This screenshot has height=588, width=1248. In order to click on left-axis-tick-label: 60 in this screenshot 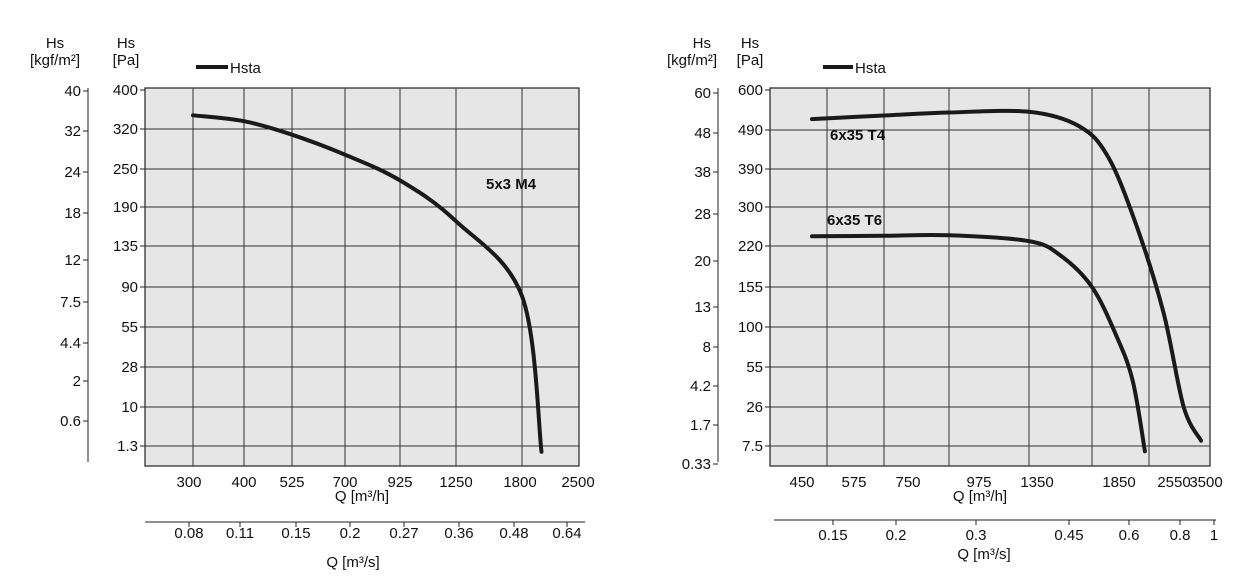, I will do `click(702, 93)`.